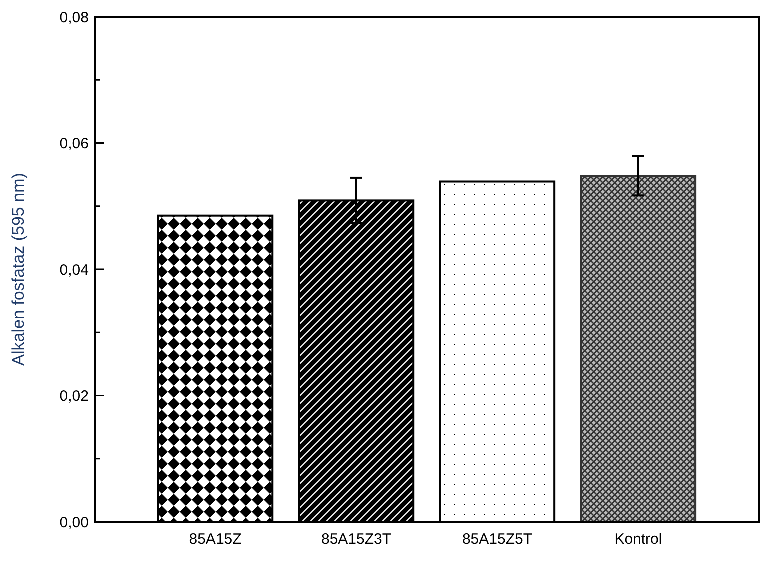 The width and height of the screenshot is (761, 567). What do you see at coordinates (638, 349) in the screenshot?
I see `bar` at bounding box center [638, 349].